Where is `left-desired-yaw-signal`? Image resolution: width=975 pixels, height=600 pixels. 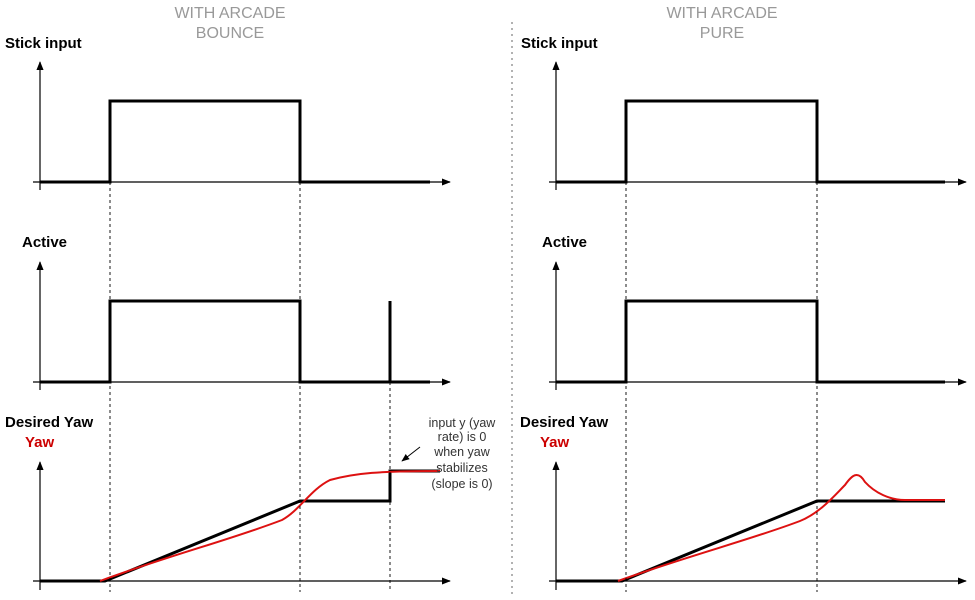
left-desired-yaw-signal is located at coordinates (240, 526).